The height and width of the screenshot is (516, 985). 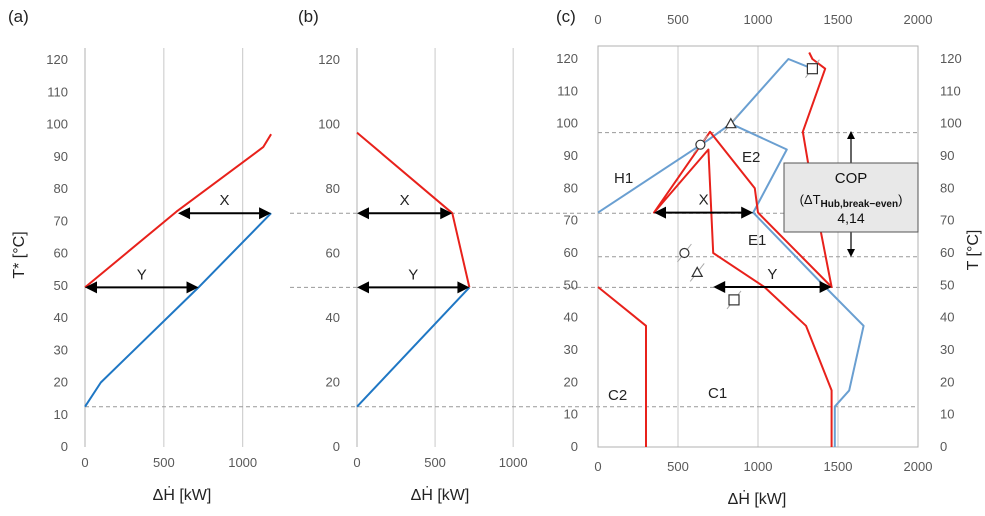 I want to click on y-tick-c-5: 50, so click(x=571, y=284).